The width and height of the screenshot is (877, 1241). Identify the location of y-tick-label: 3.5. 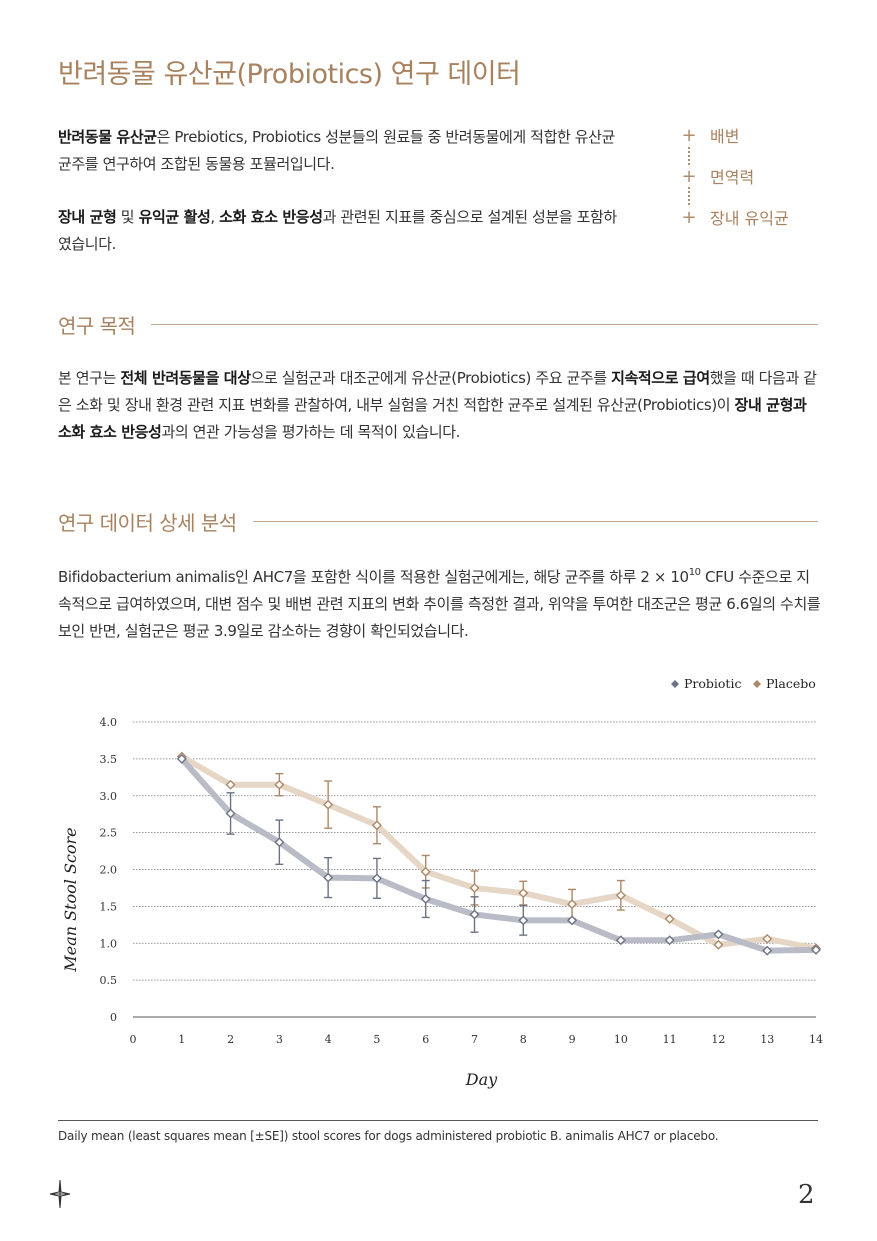
(109, 759).